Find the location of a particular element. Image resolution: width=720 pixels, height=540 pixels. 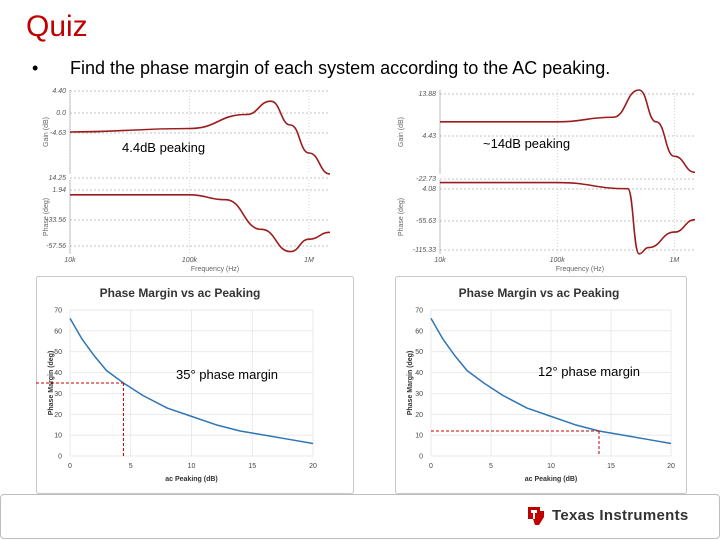

tick-label: -57.56 is located at coordinates (56, 246).